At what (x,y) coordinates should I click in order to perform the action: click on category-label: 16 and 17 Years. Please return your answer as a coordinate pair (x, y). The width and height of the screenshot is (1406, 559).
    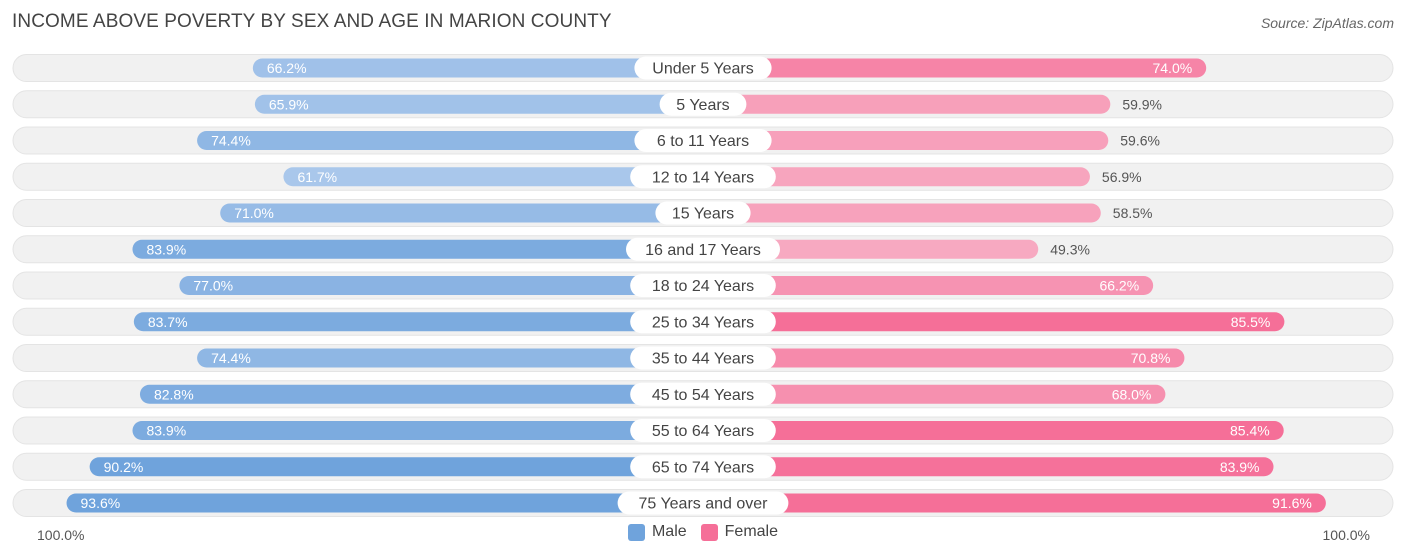
    Looking at the image, I should click on (703, 250).